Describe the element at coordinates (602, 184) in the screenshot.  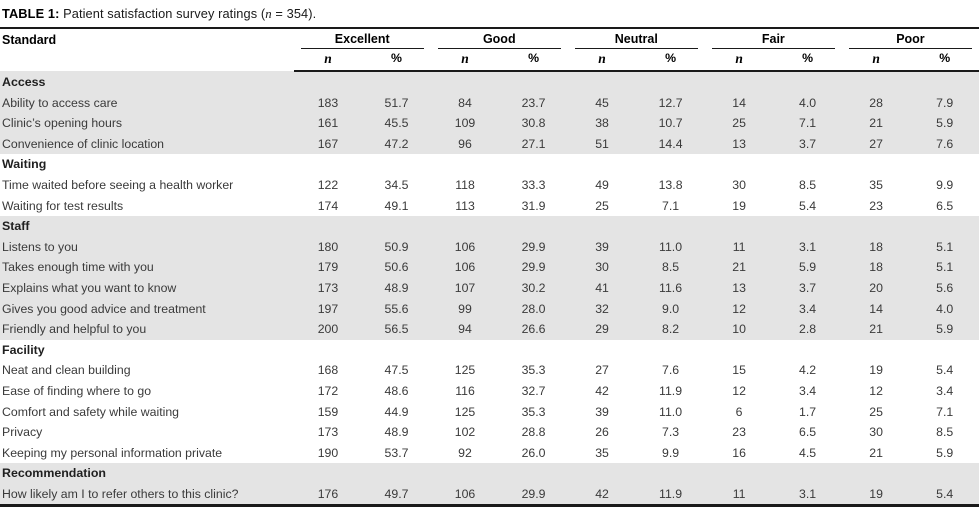
I see `cell-n: 49` at that location.